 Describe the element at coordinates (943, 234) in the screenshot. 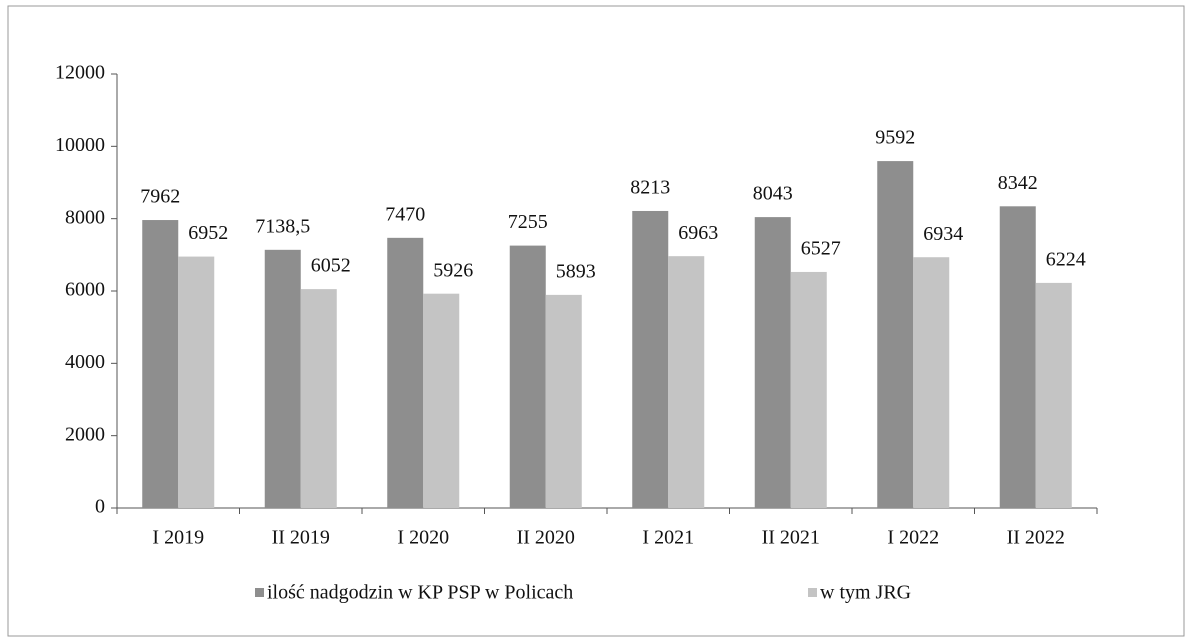

I see `value-label: 6934` at that location.